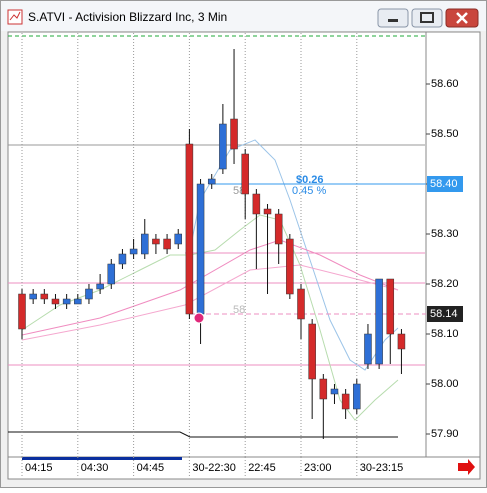  I want to click on annotation: 0.45 %, so click(309, 191).